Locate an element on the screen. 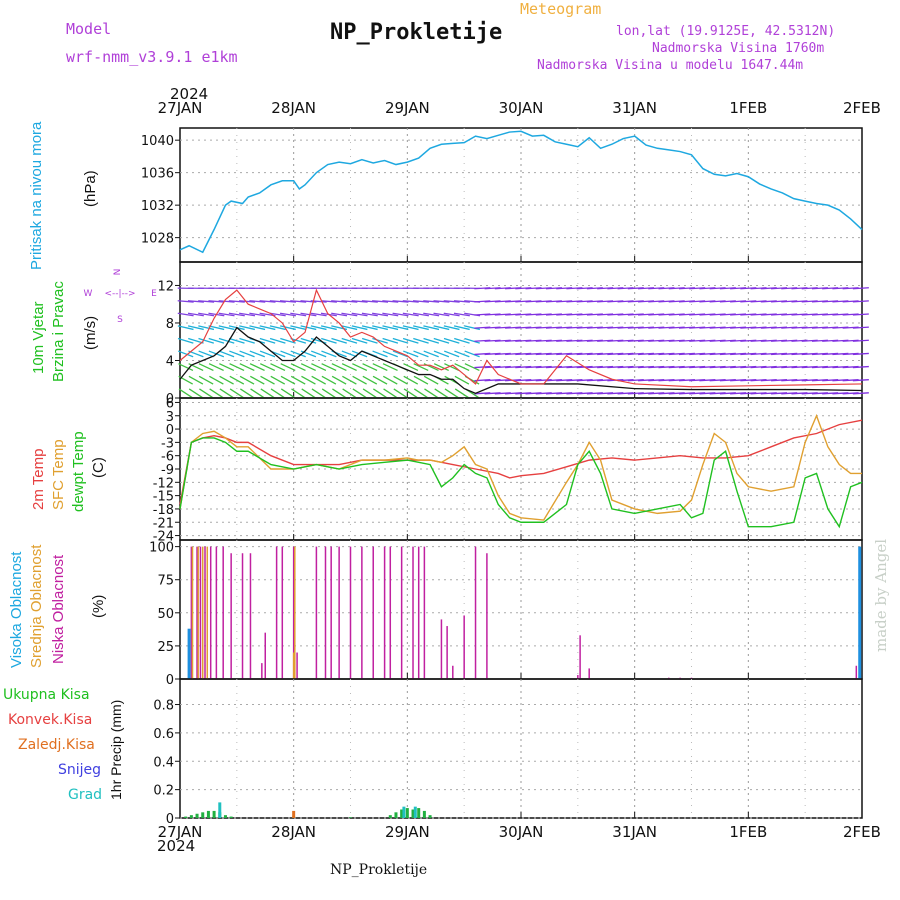 The height and width of the screenshot is (900, 900). precip_frozen-bar is located at coordinates (294, 814).